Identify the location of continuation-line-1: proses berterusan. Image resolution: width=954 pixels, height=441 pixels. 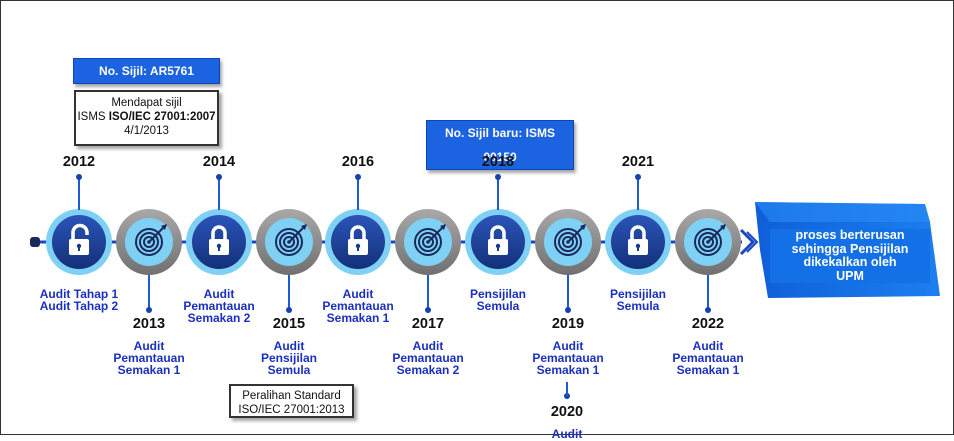
(850, 235).